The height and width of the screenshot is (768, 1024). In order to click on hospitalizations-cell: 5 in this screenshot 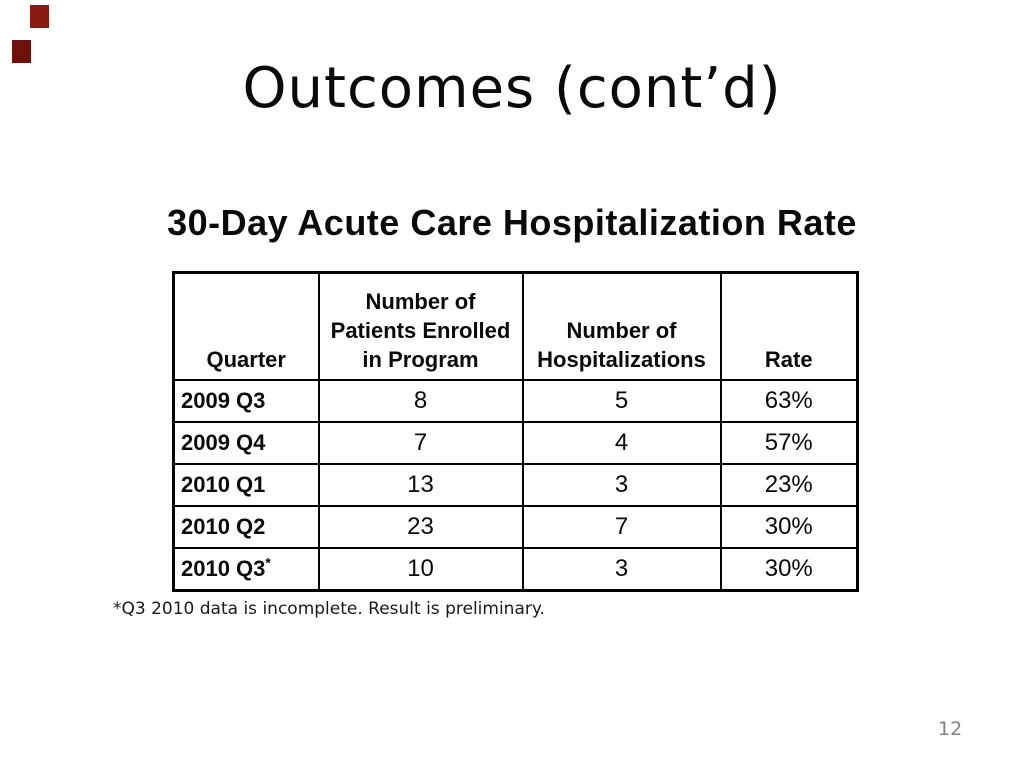, I will do `click(621, 401)`.